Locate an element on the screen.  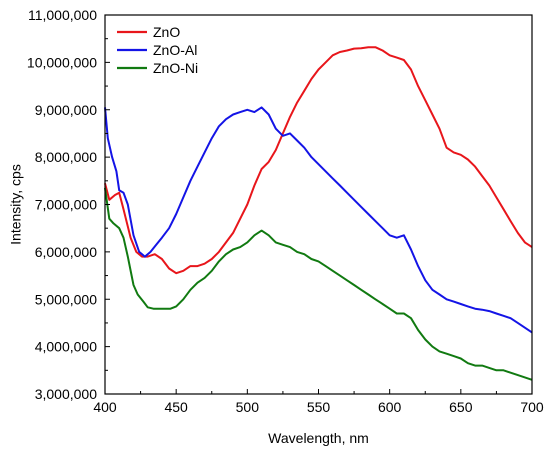
y-tick-label: 11,000,000 is located at coordinates (62, 15).